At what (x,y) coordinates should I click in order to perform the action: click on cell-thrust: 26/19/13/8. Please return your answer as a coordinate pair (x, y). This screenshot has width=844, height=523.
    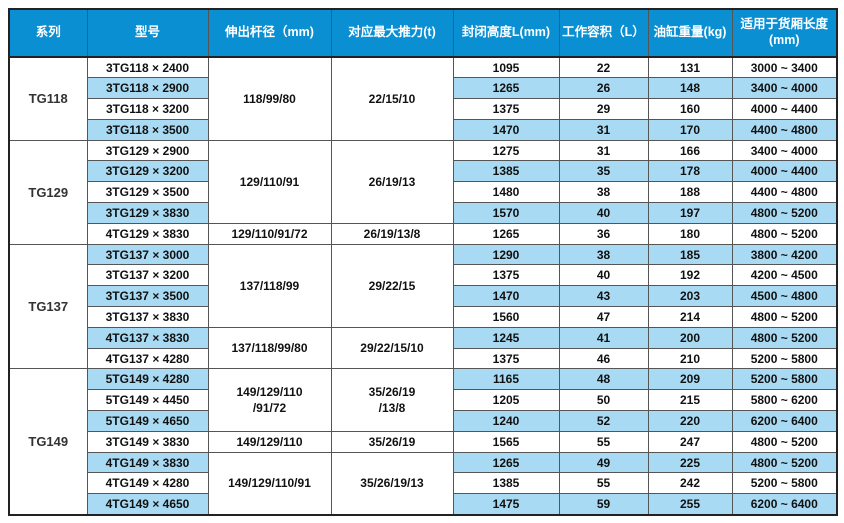
    Looking at the image, I should click on (392, 233).